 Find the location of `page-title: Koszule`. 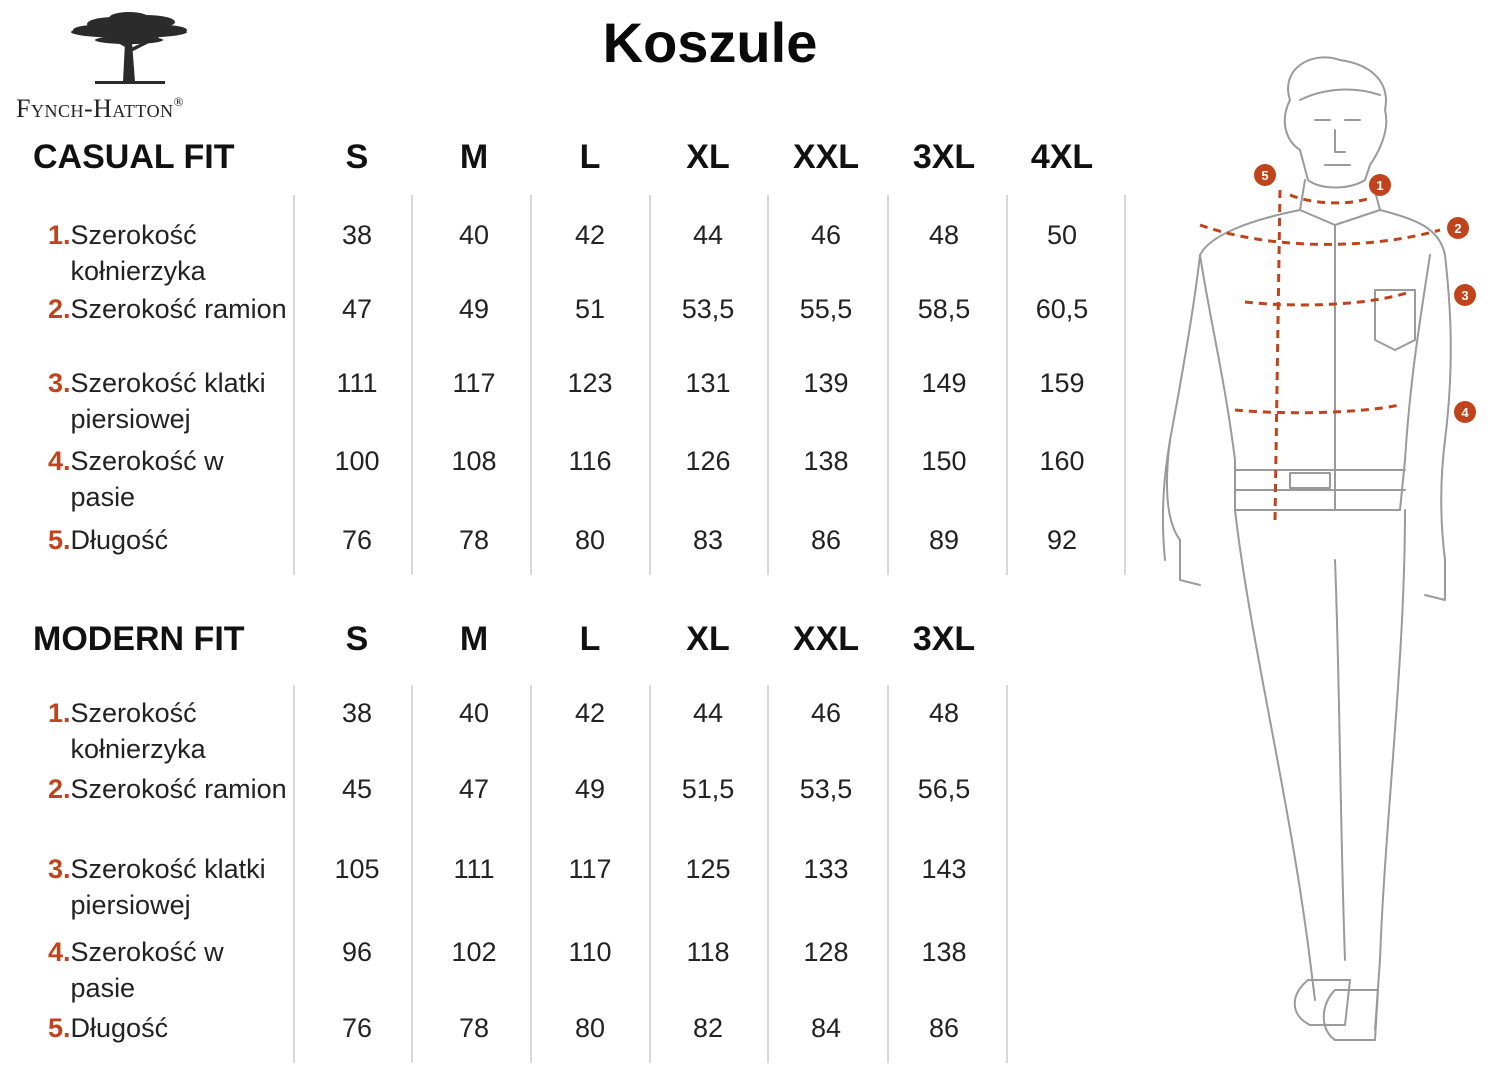

page-title: Koszule is located at coordinates (710, 42).